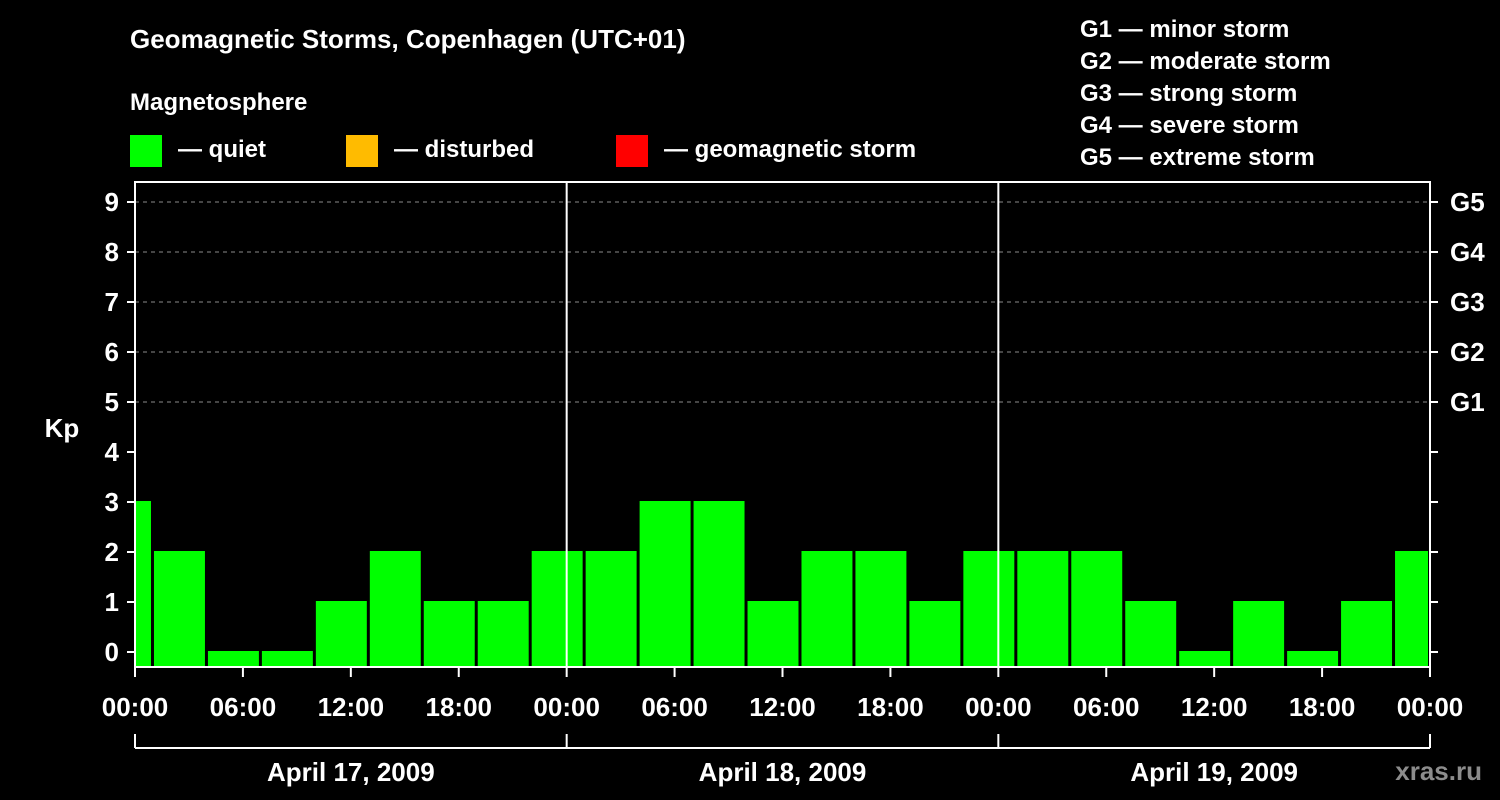 This screenshot has height=800, width=1500. Describe the element at coordinates (112, 602) in the screenshot. I see `y-tick-label-1: 1` at that location.